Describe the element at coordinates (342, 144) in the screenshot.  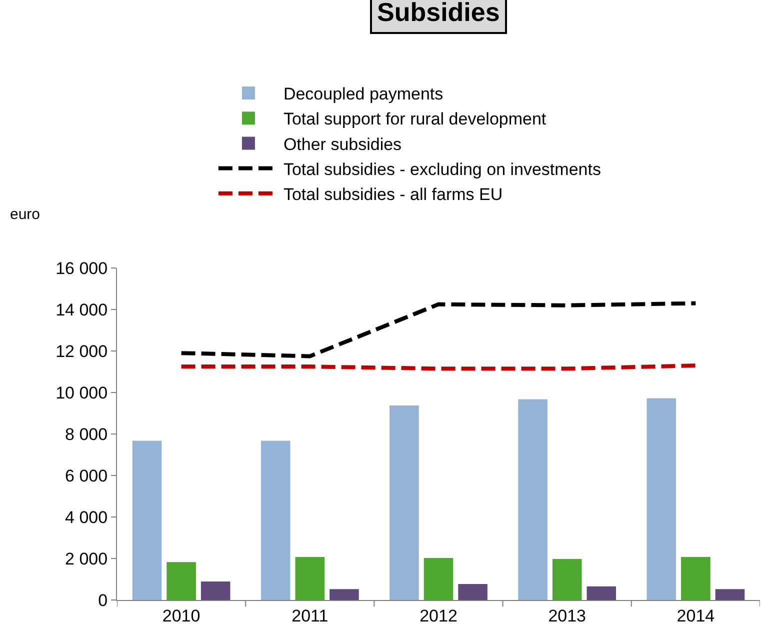
I see `legend-label: Other subsidies` at that location.